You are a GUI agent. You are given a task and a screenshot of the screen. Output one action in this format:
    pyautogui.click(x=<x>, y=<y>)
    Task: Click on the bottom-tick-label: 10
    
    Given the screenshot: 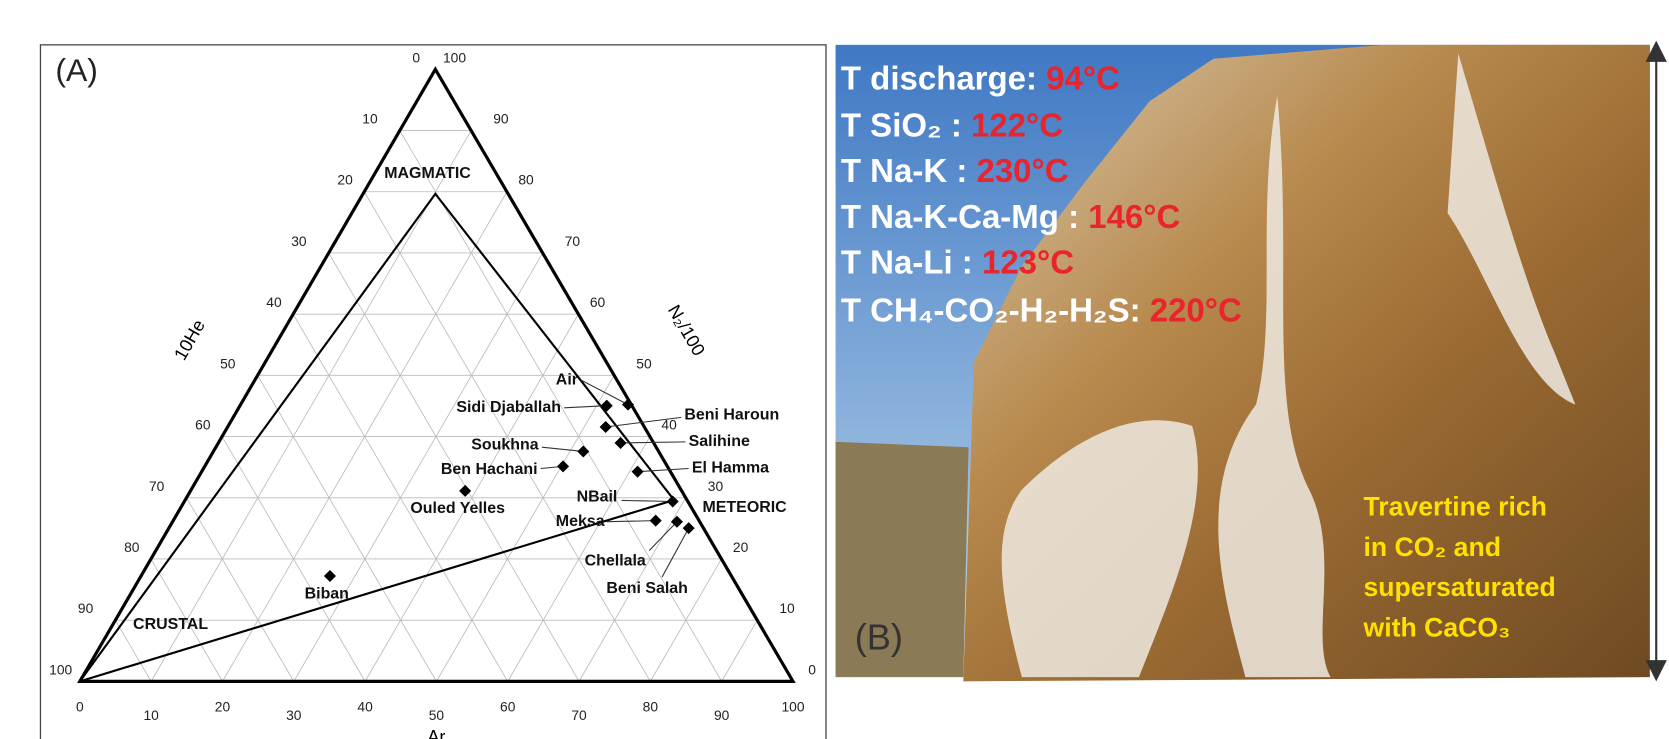 What is the action you would take?
    pyautogui.click(x=151, y=715)
    